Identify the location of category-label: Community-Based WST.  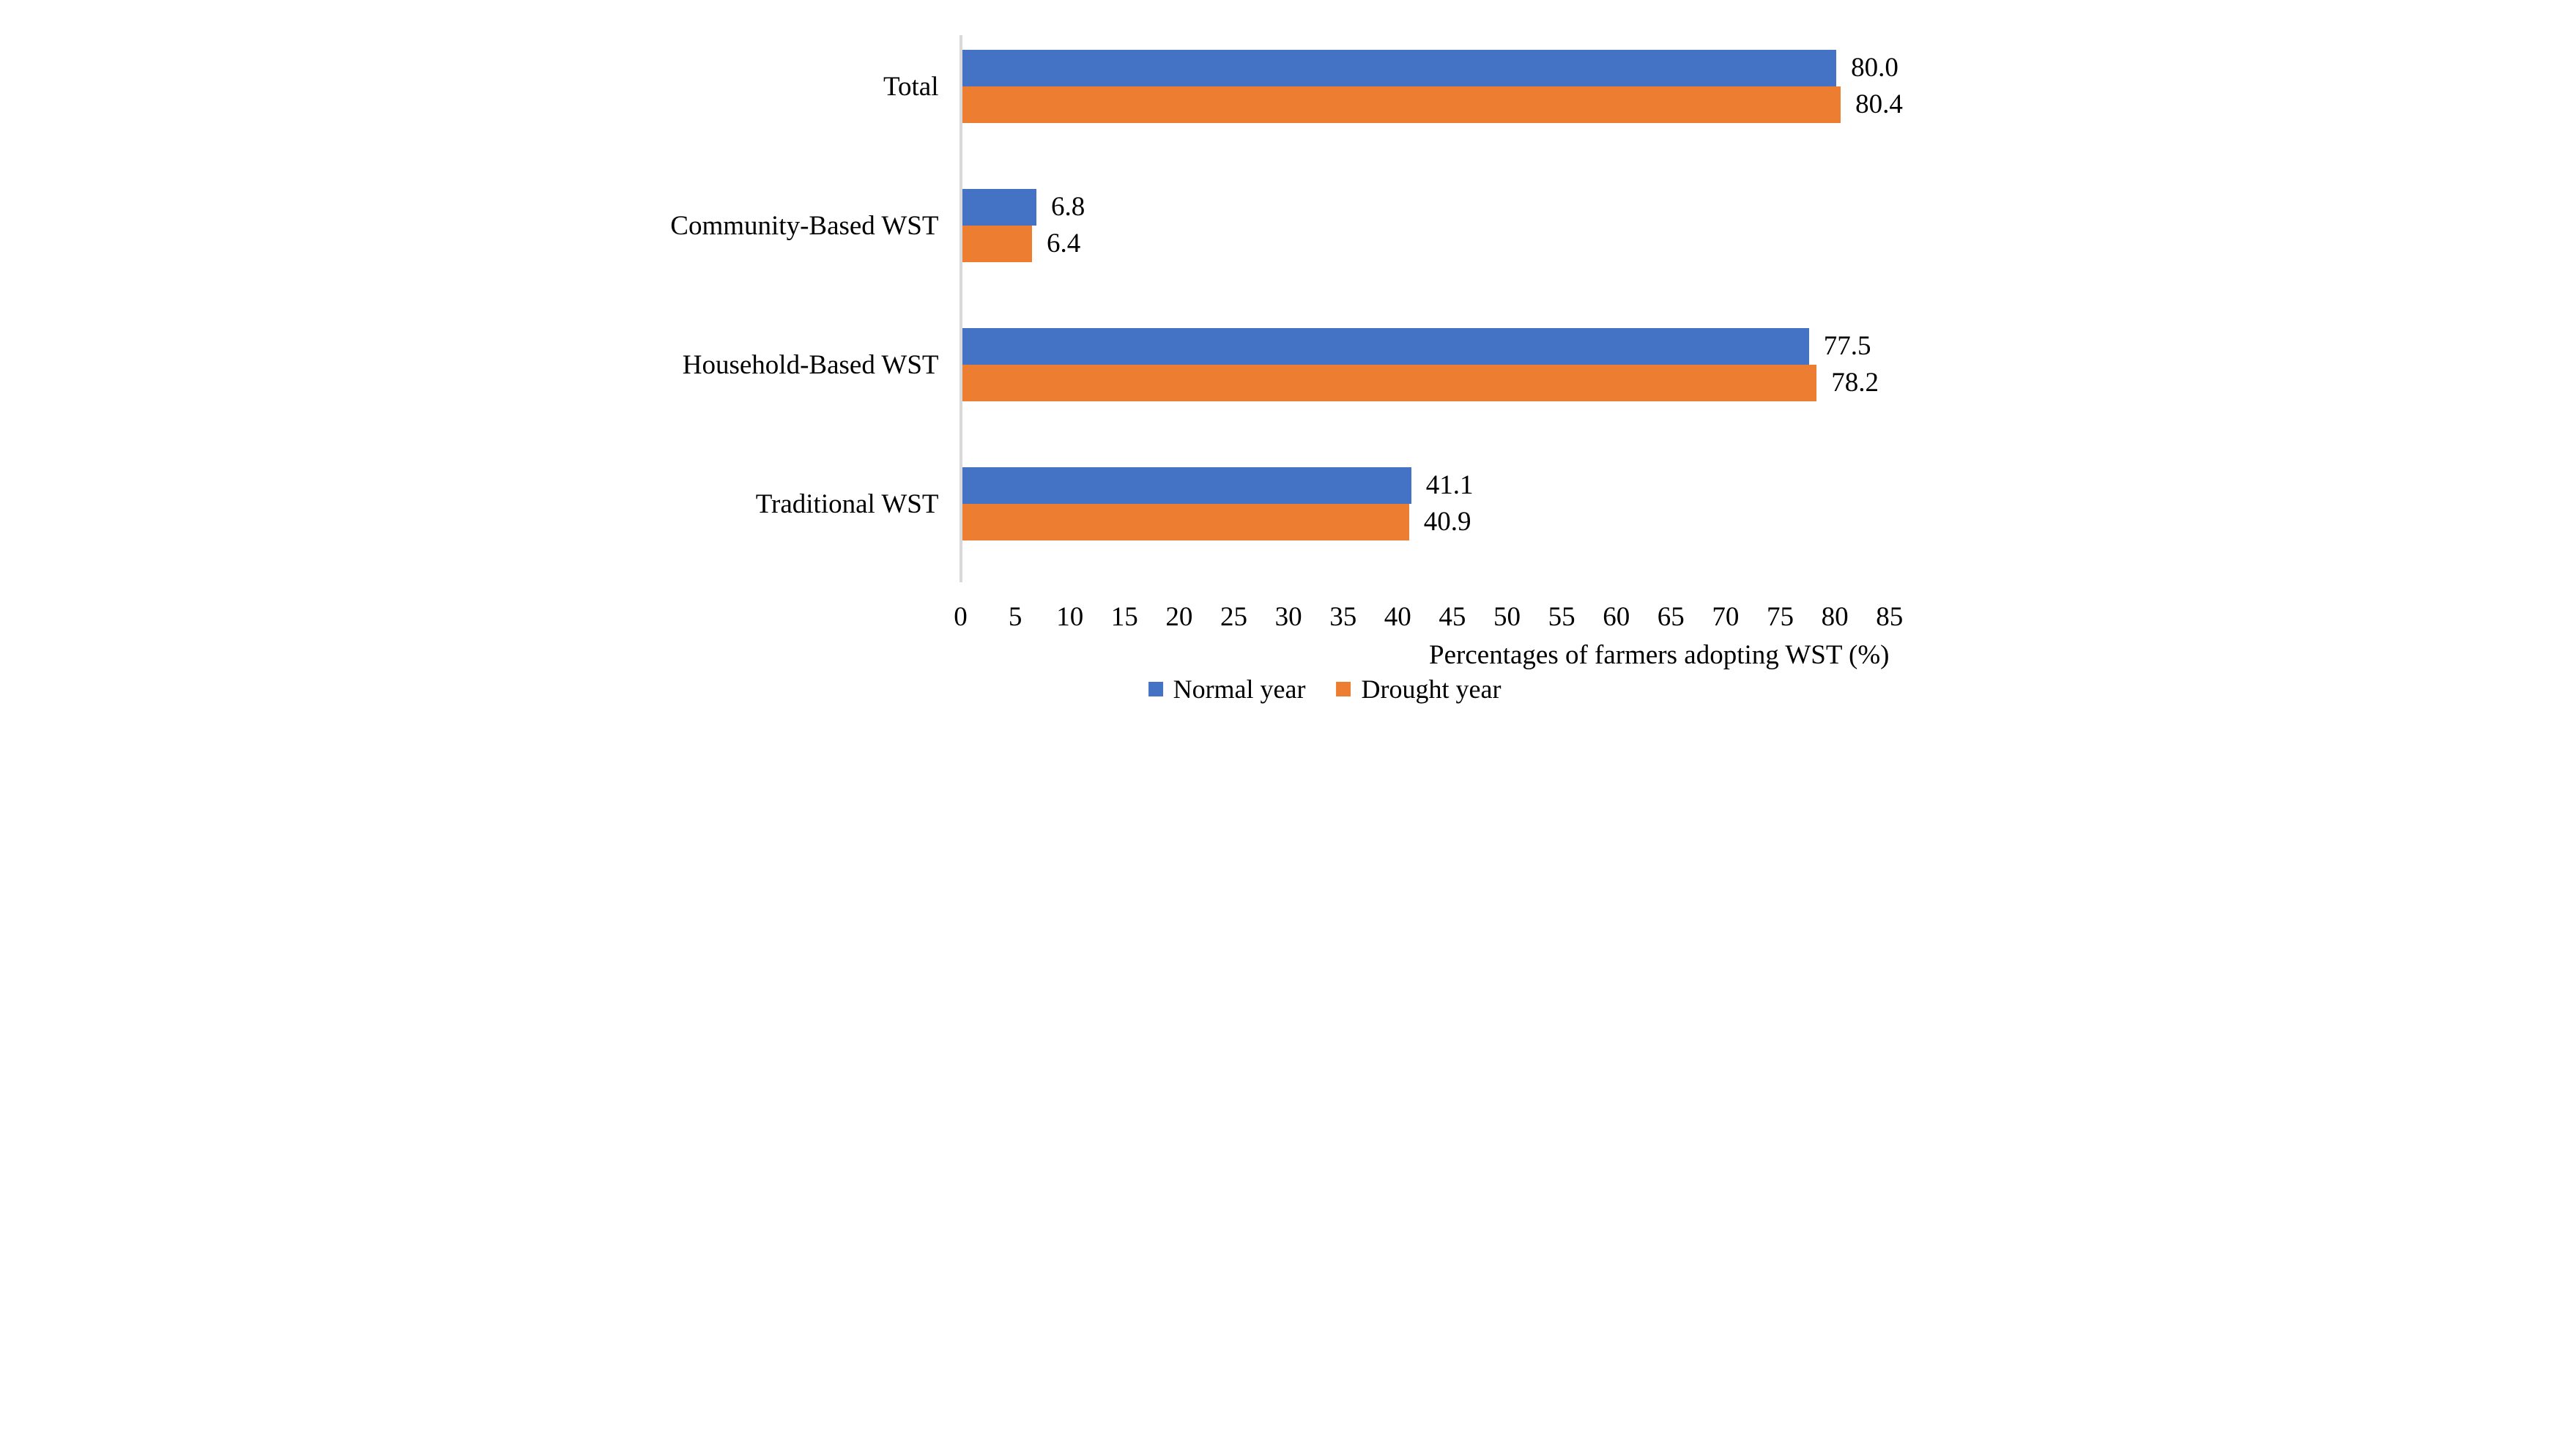
(804, 225).